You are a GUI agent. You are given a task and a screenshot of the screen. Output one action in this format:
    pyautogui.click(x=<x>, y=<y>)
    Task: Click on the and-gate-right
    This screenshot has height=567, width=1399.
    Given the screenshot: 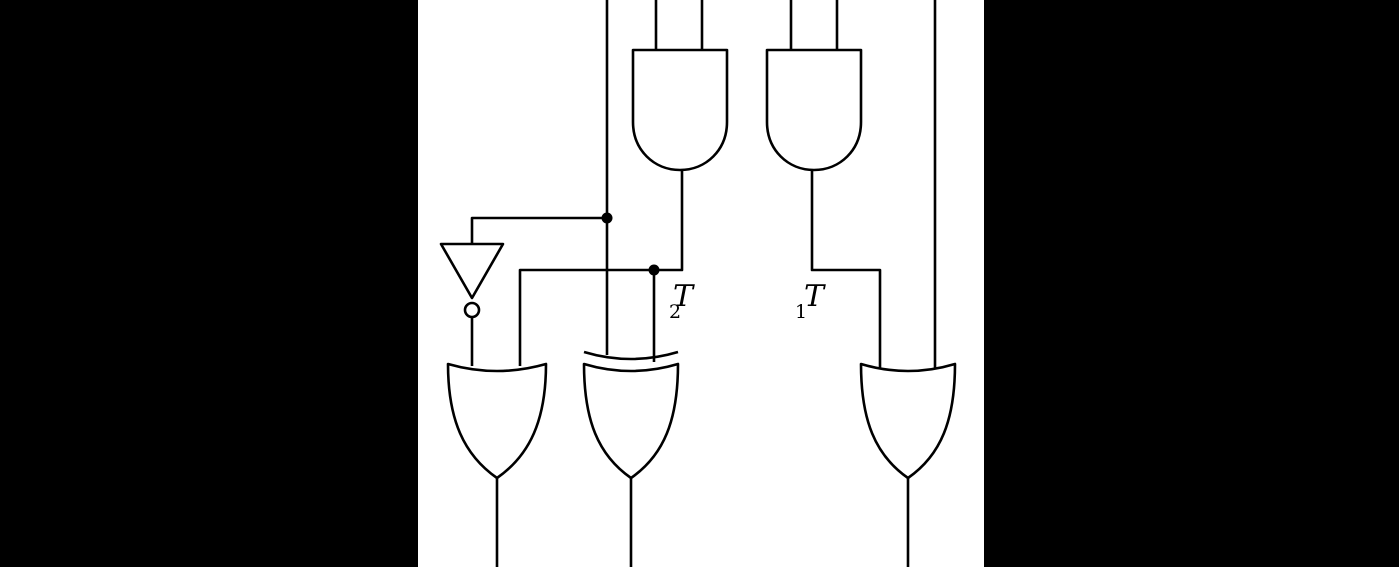 What is the action you would take?
    pyautogui.click(x=814, y=110)
    